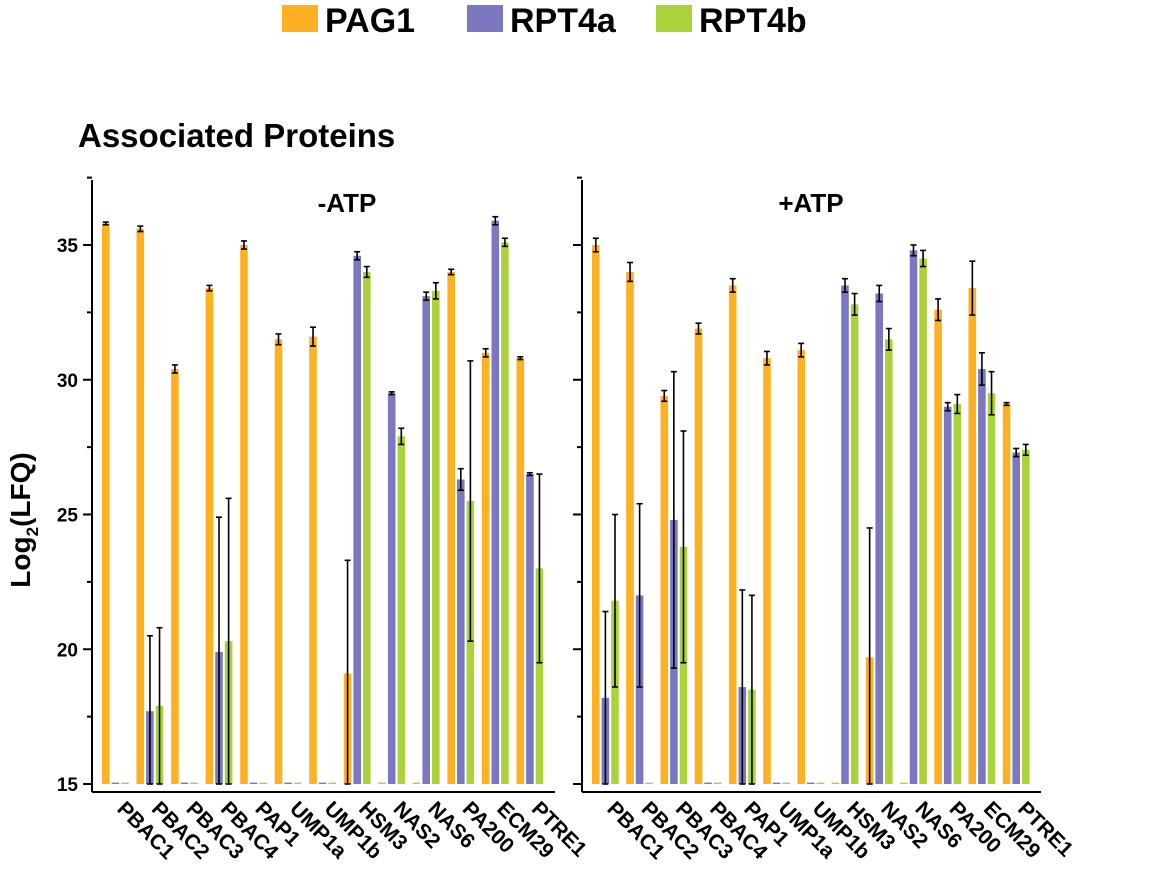  Describe the element at coordinates (297, 783) in the screenshot. I see `bar-minus-atp-ump1a-rpt4b` at that location.